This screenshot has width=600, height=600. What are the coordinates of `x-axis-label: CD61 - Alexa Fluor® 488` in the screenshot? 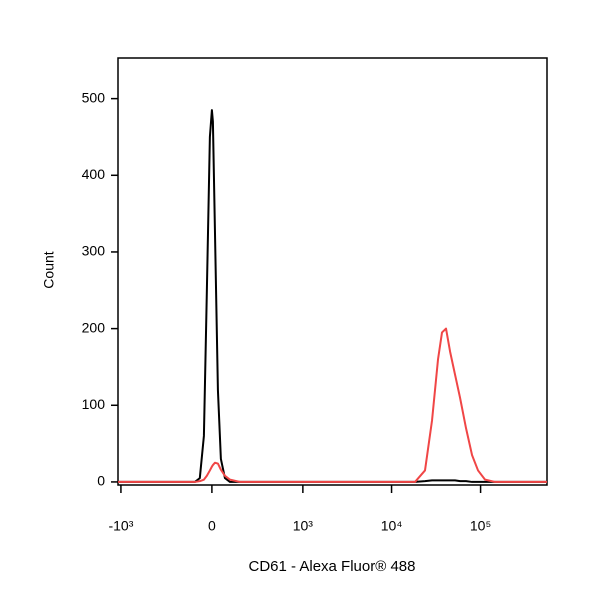 It's located at (332, 566).